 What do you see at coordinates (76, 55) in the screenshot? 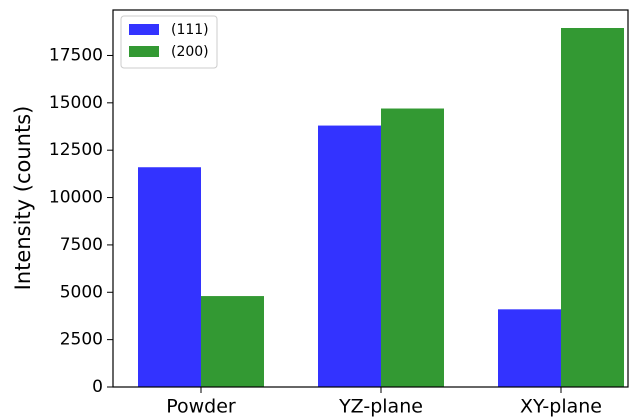
I see `y-tick-label: 17500` at bounding box center [76, 55].